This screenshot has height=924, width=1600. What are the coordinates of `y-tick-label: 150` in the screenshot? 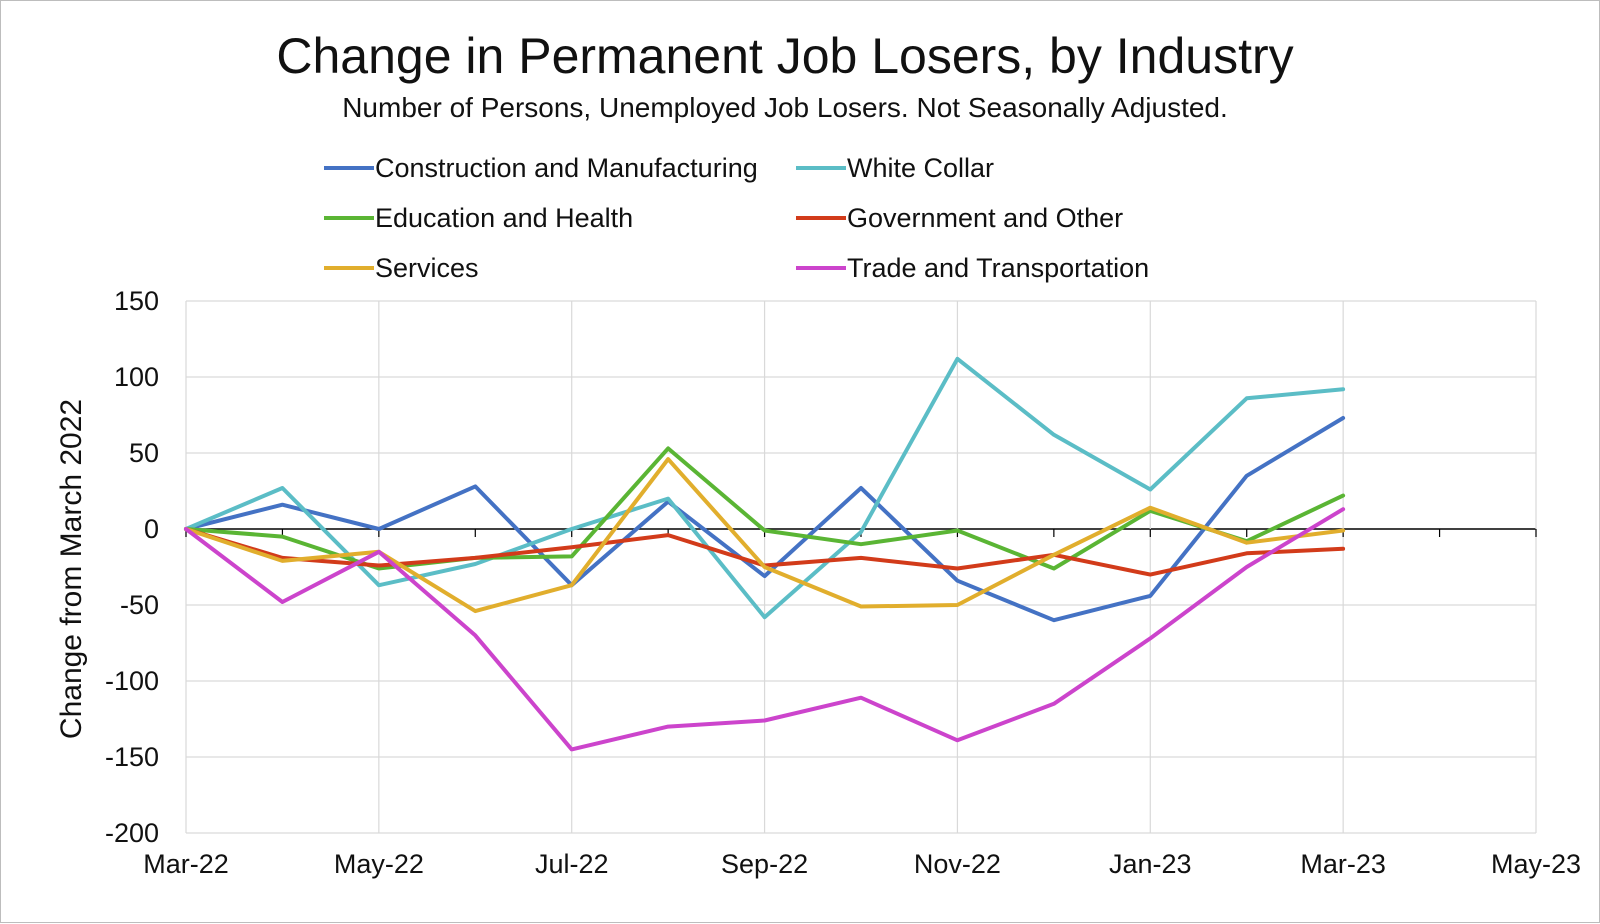 It's located at (136, 301).